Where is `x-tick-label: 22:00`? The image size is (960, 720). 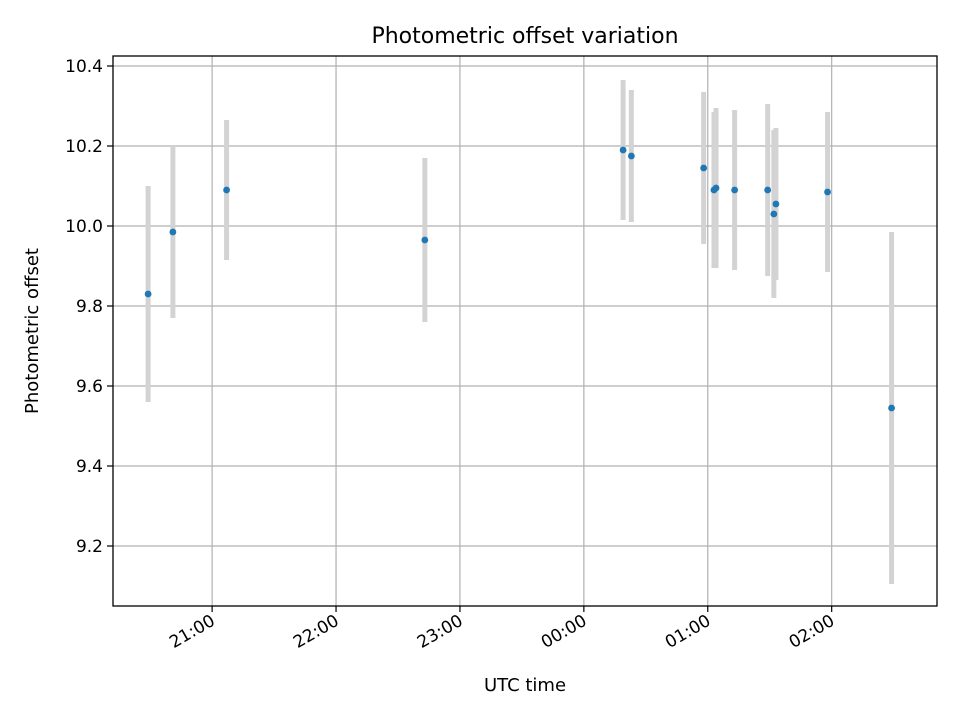
x-tick-label: 22:00 is located at coordinates (316, 632).